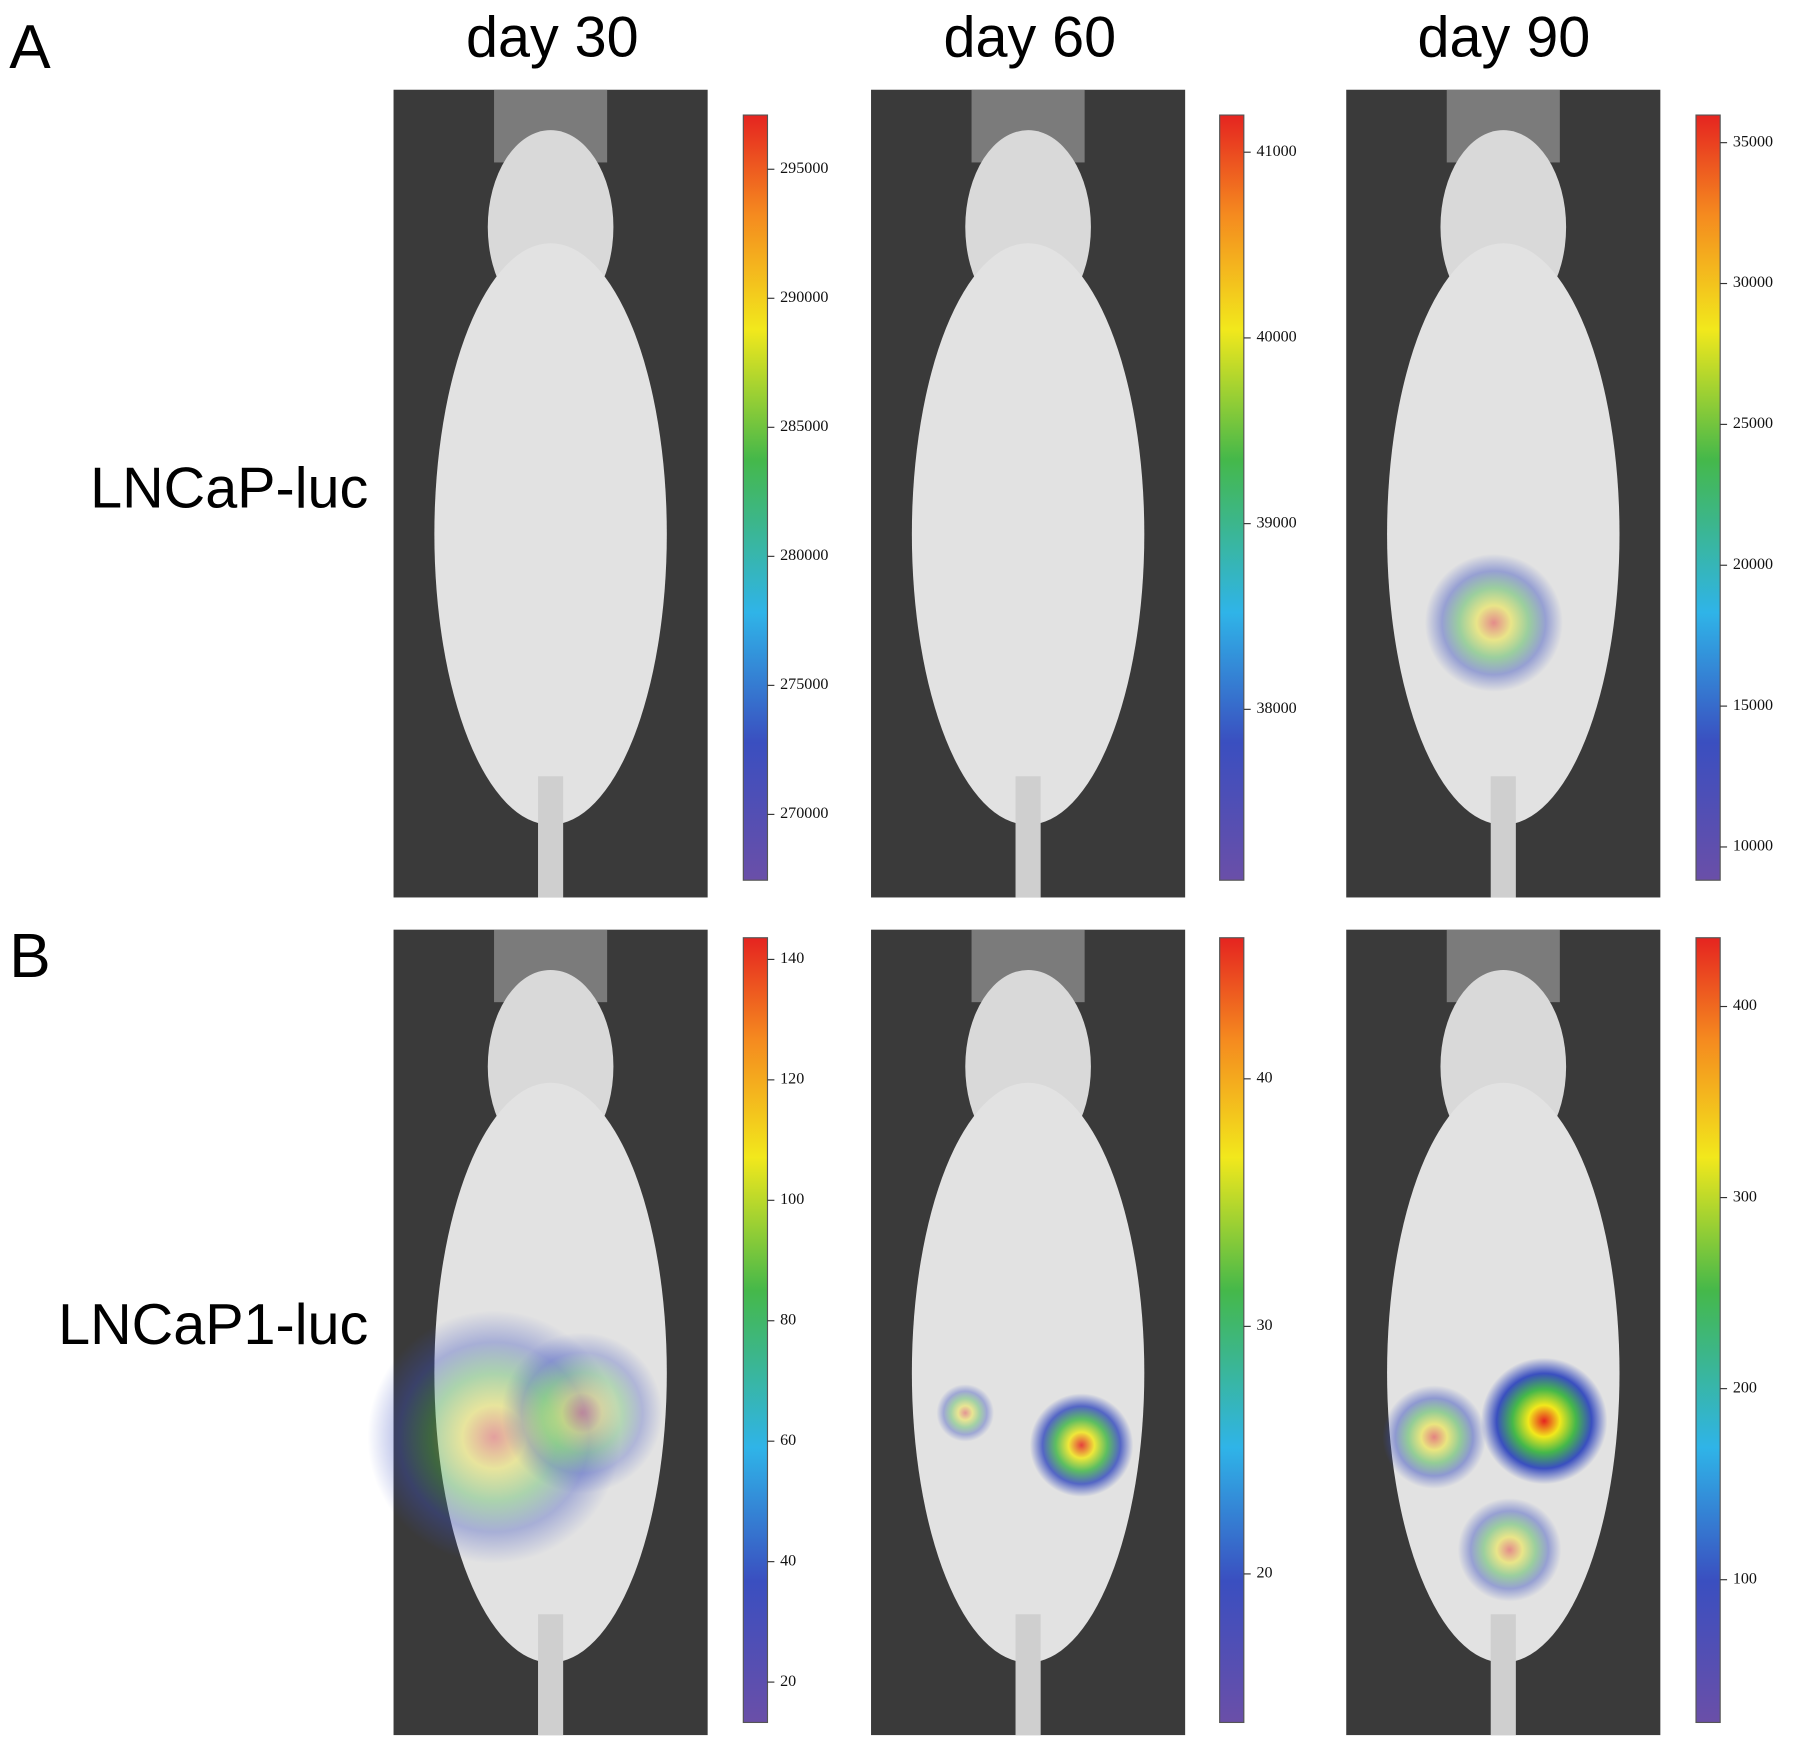 This screenshot has height=1742, width=1795. I want to click on colorbar-tick-label: 280000, so click(804, 555).